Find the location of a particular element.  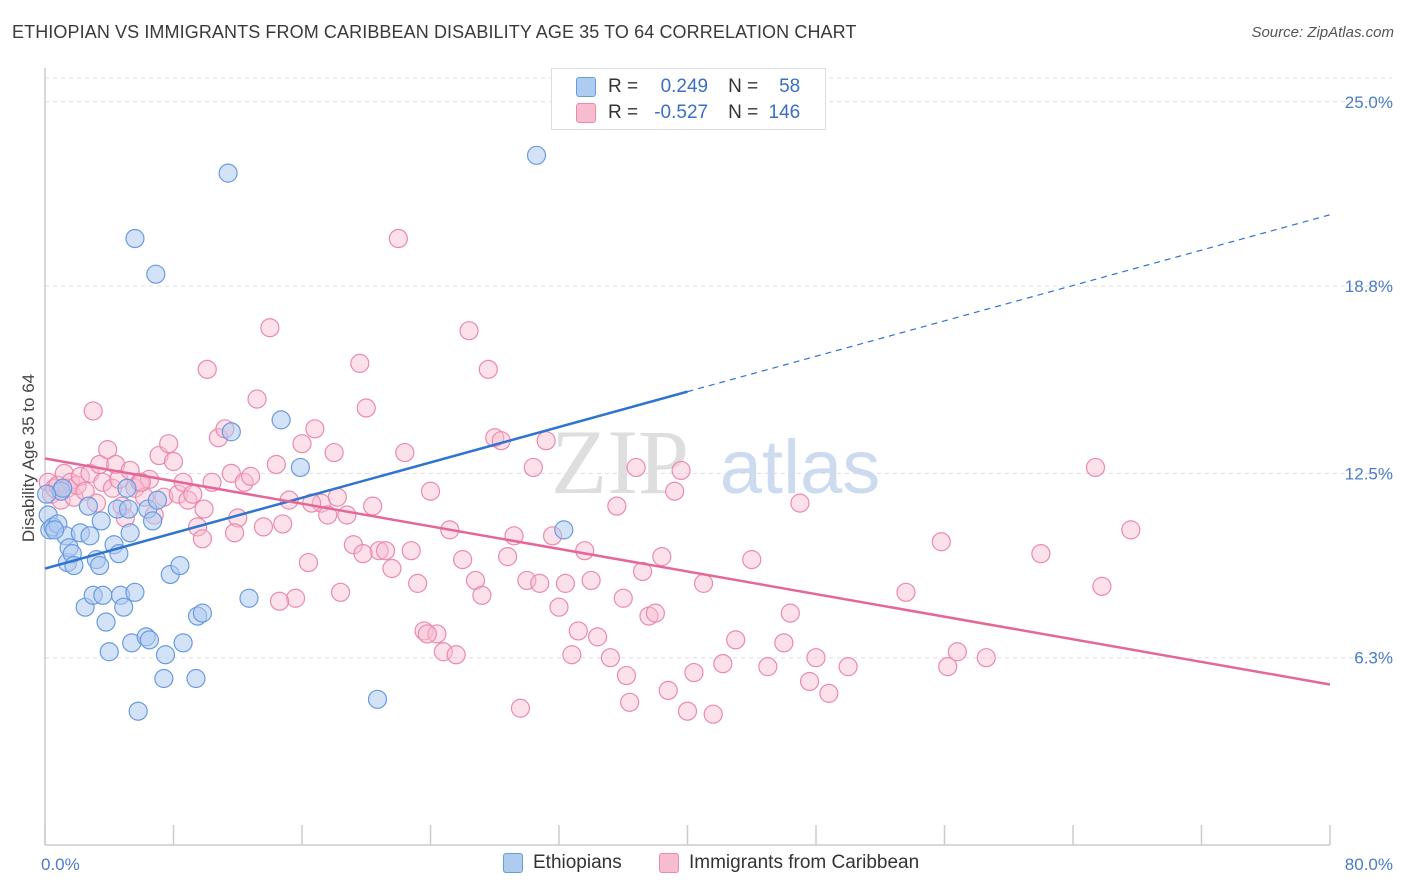

r-value: 0.249 is located at coordinates (684, 86).